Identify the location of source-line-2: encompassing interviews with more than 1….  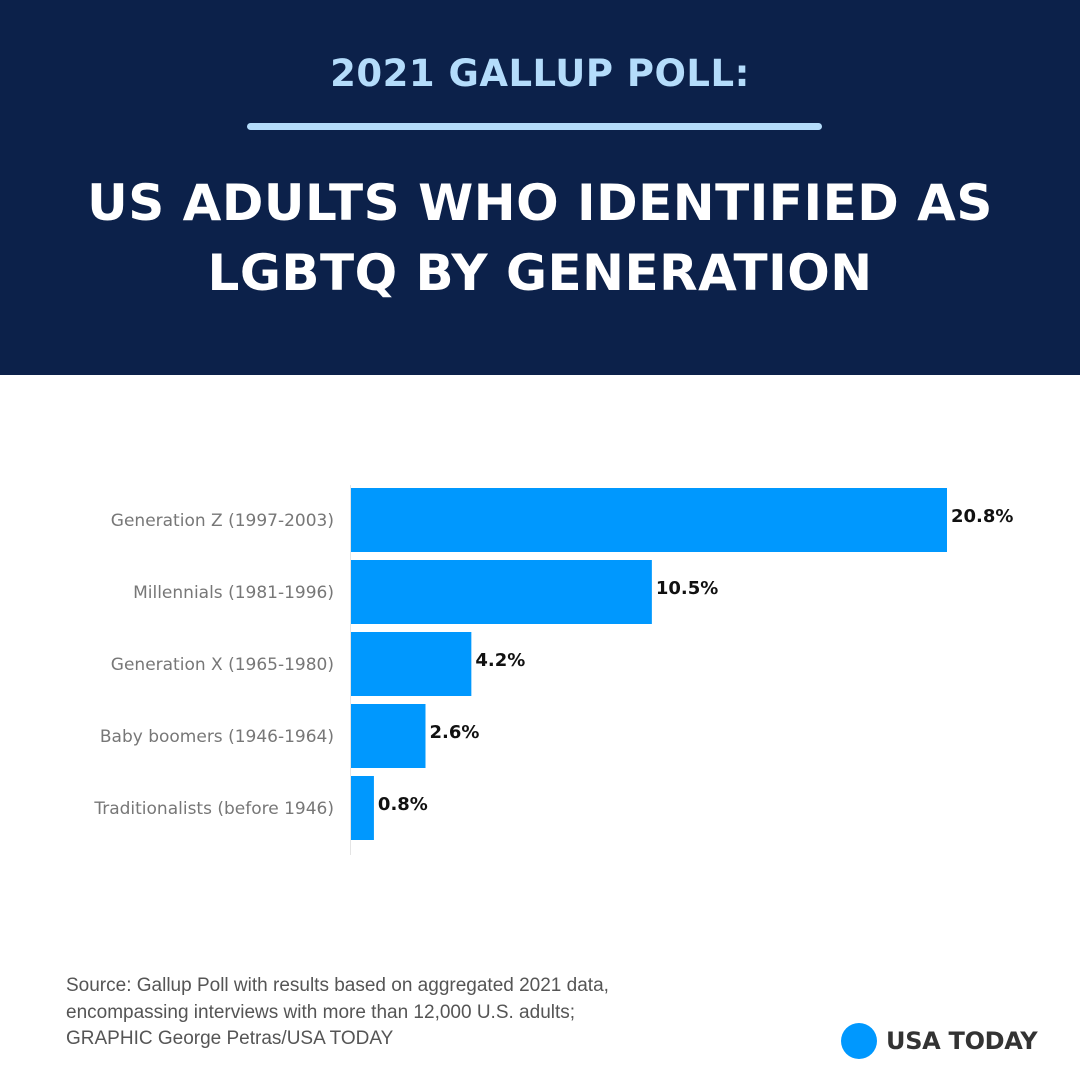
(321, 1012).